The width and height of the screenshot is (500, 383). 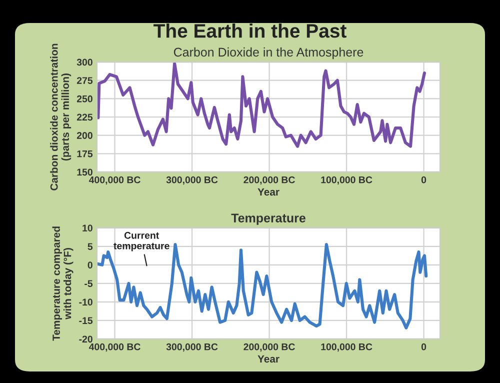 What do you see at coordinates (142, 242) in the screenshot?
I see `annotation: Current temperature` at bounding box center [142, 242].